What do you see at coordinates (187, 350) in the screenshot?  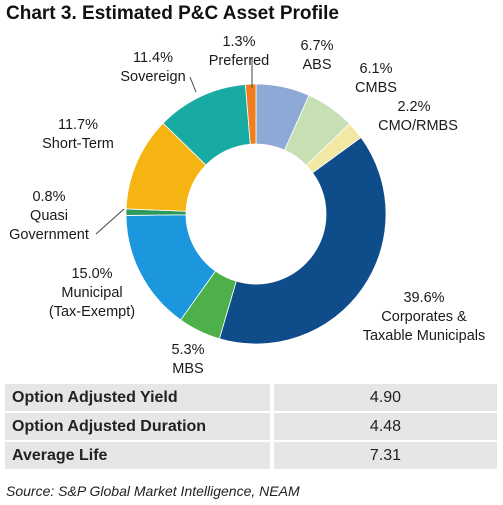 I see `label-mbs-pct: 5.3%` at bounding box center [187, 350].